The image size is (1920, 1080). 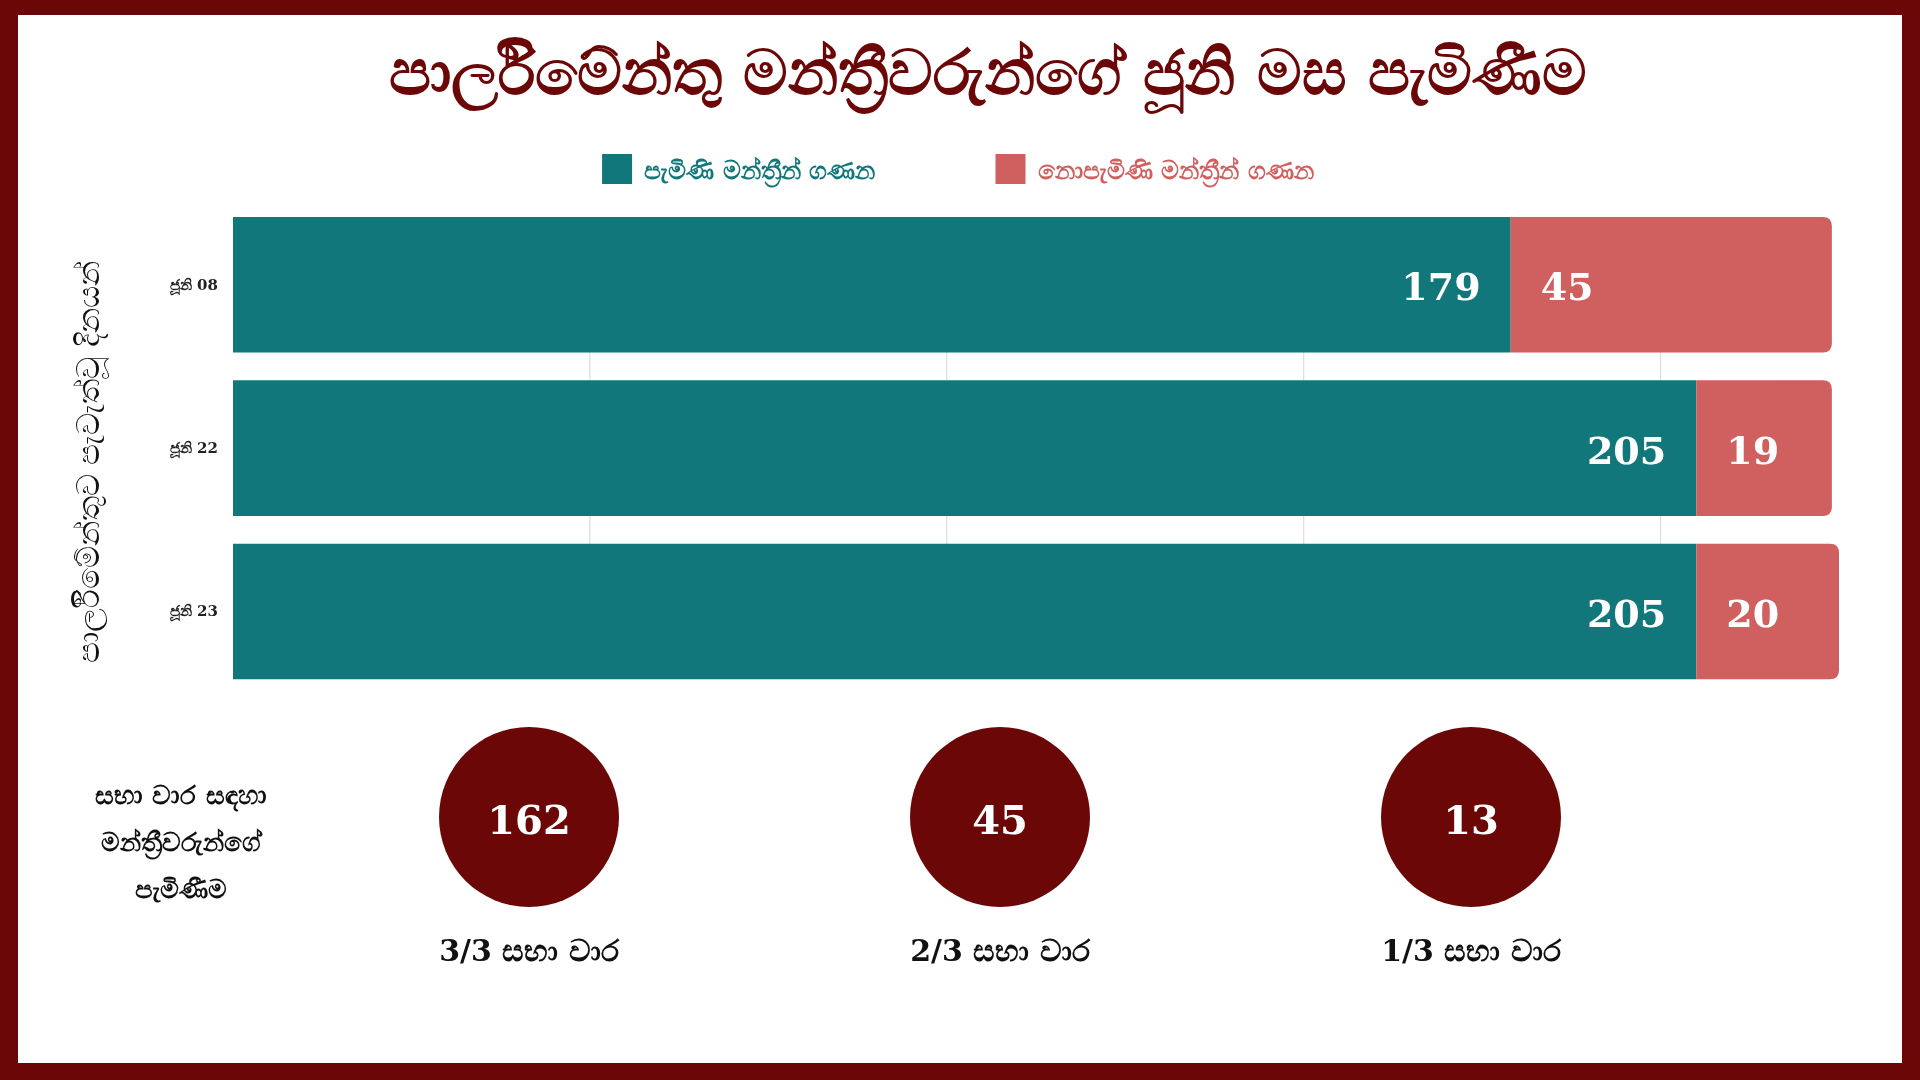 What do you see at coordinates (1471, 819) in the screenshot?
I see `data-label: 13` at bounding box center [1471, 819].